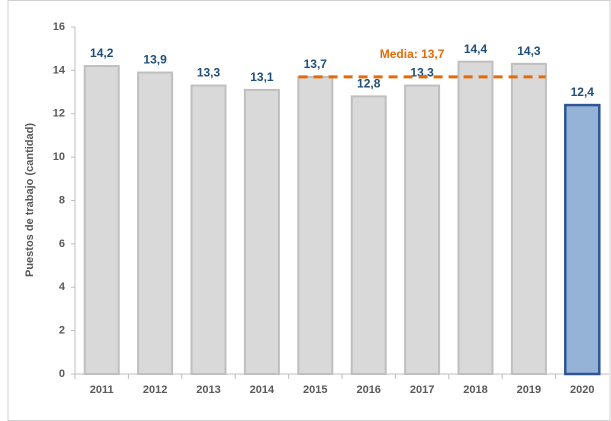 The height and width of the screenshot is (421, 611). What do you see at coordinates (475, 390) in the screenshot?
I see `x-tick-label: 2018` at bounding box center [475, 390].